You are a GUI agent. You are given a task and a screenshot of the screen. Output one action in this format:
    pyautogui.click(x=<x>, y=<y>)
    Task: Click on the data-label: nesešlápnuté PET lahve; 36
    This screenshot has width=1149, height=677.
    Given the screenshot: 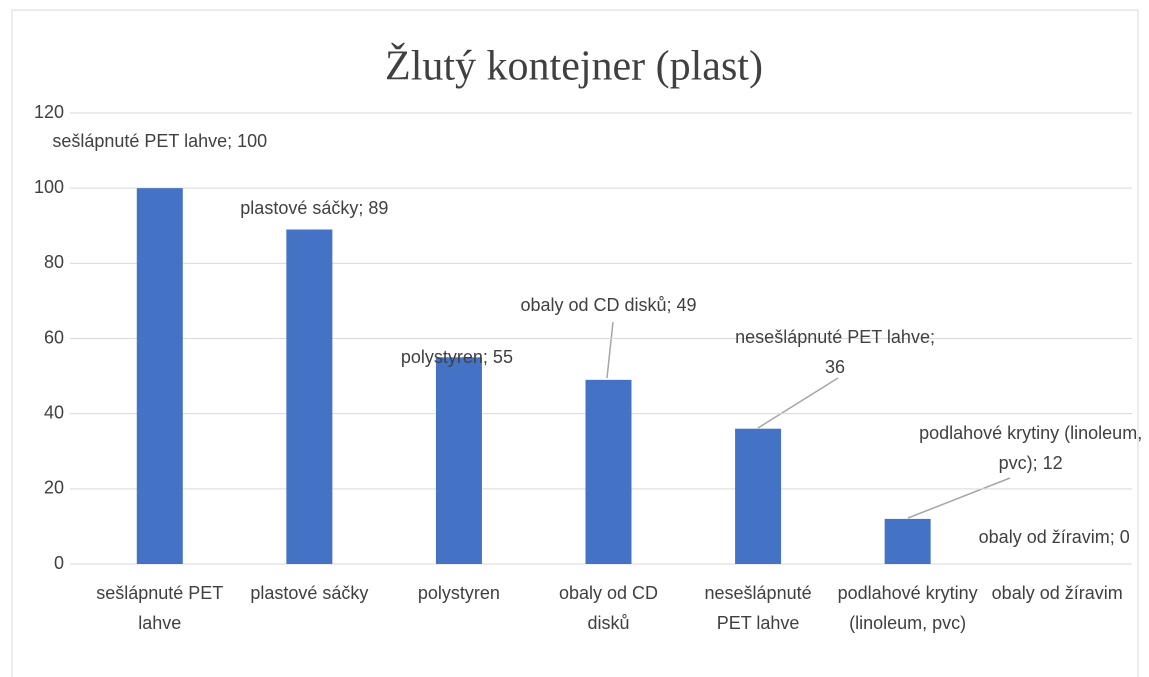 What is the action you would take?
    pyautogui.click(x=835, y=352)
    